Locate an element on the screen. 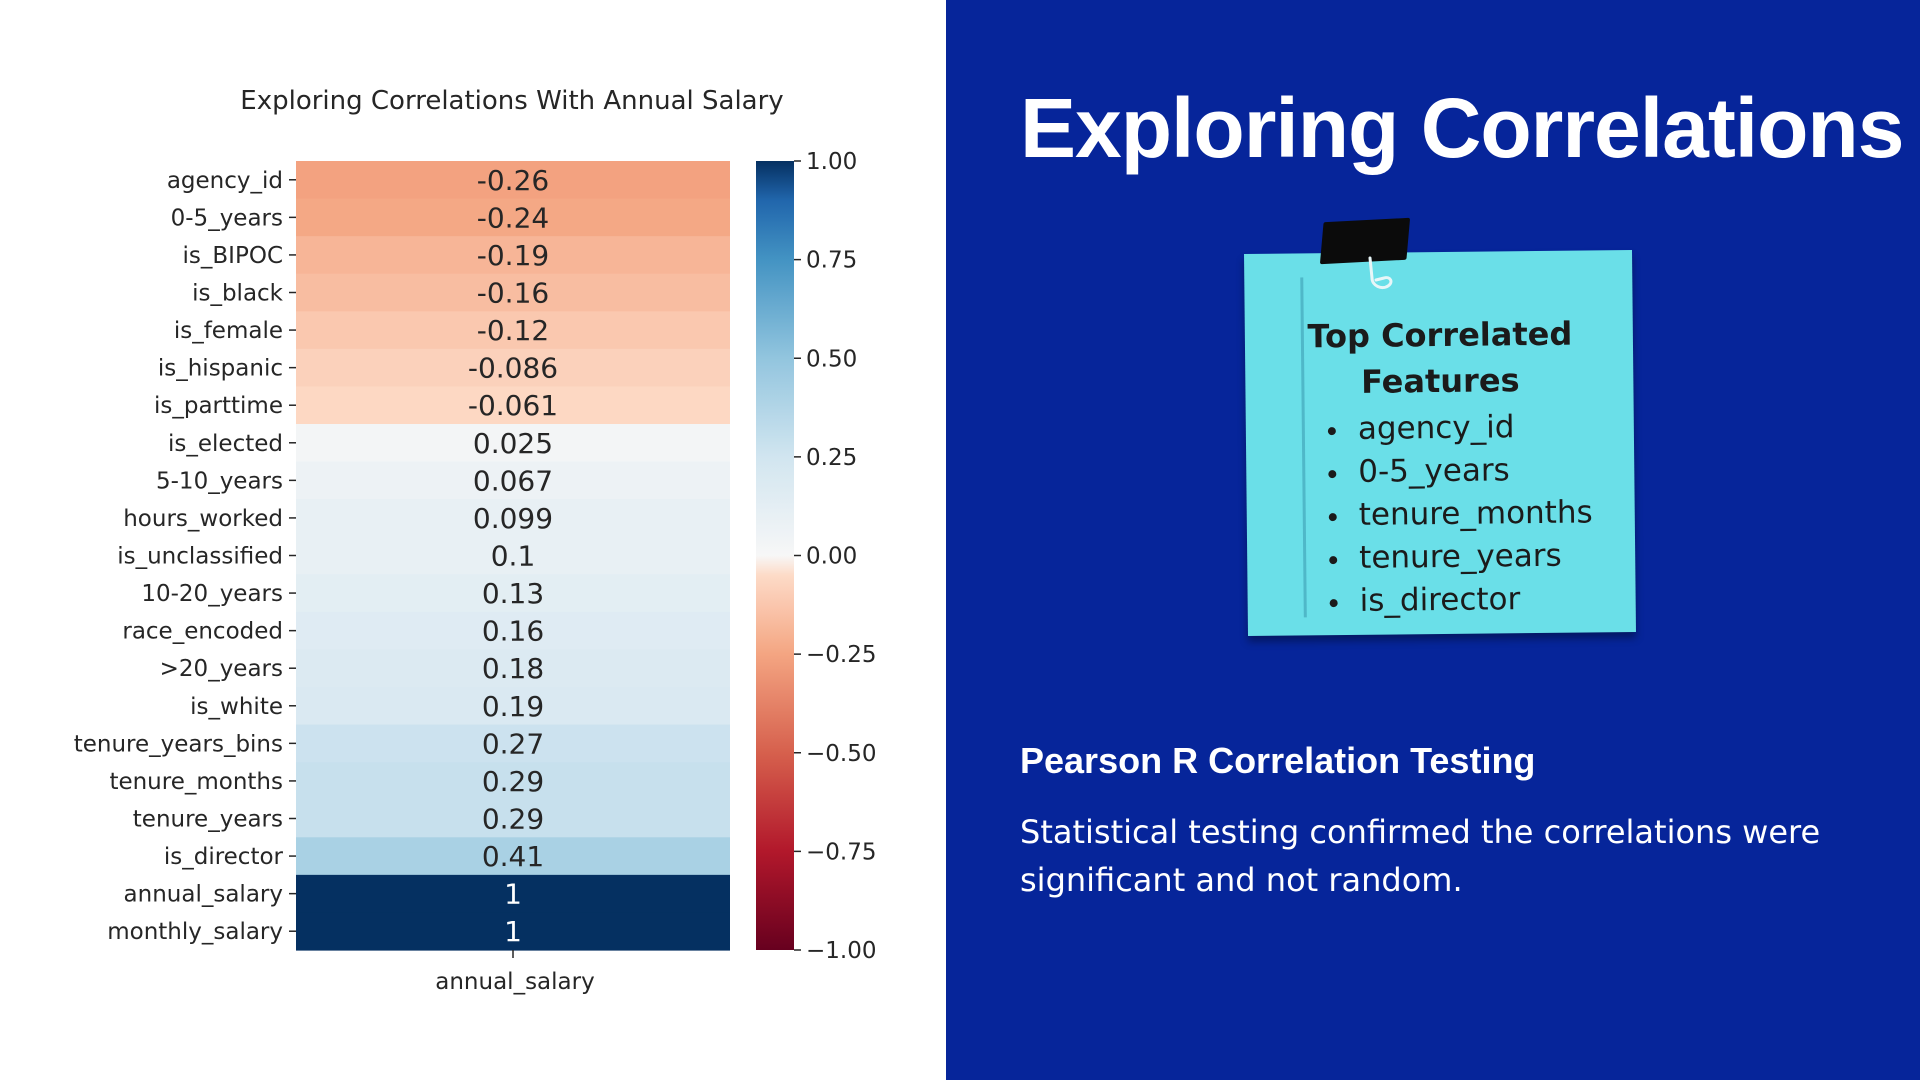 The image size is (1920, 1080). row-label: is_black is located at coordinates (238, 294).